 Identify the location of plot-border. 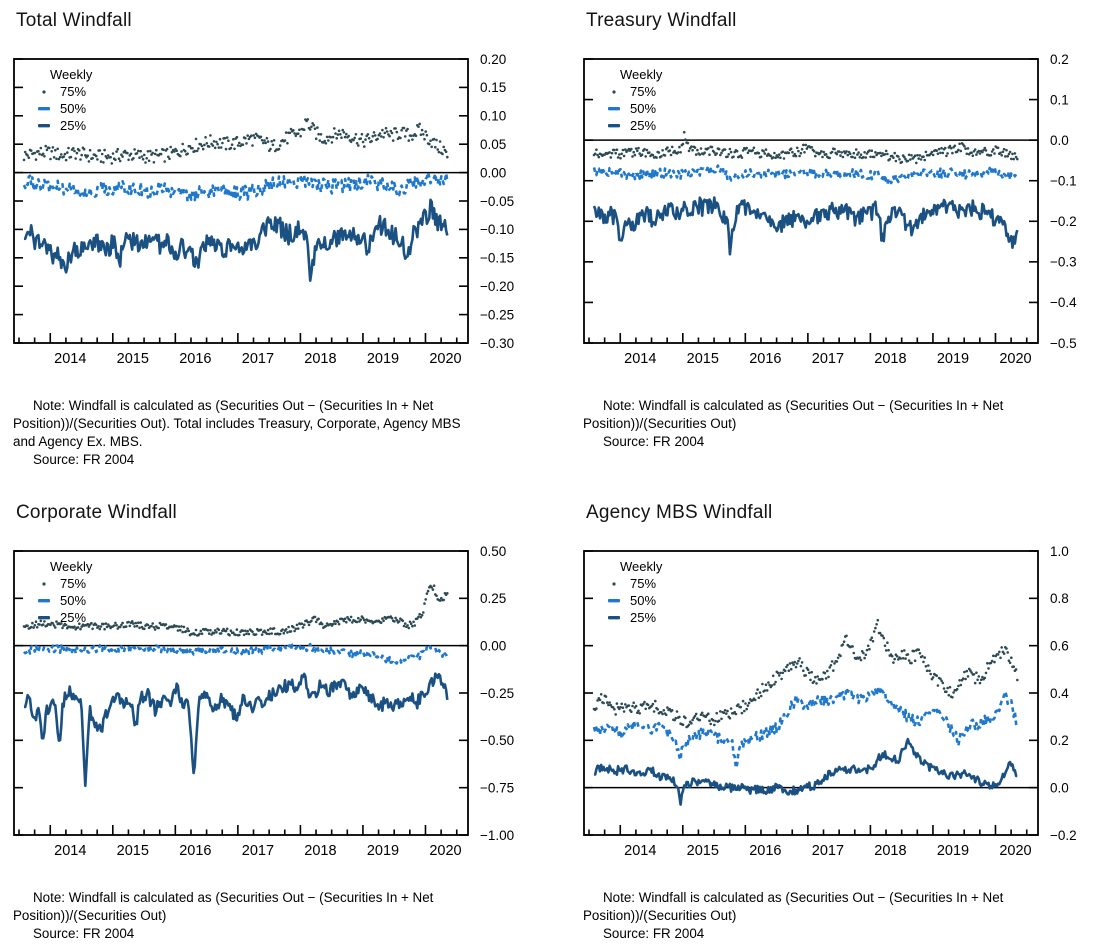
(811, 201).